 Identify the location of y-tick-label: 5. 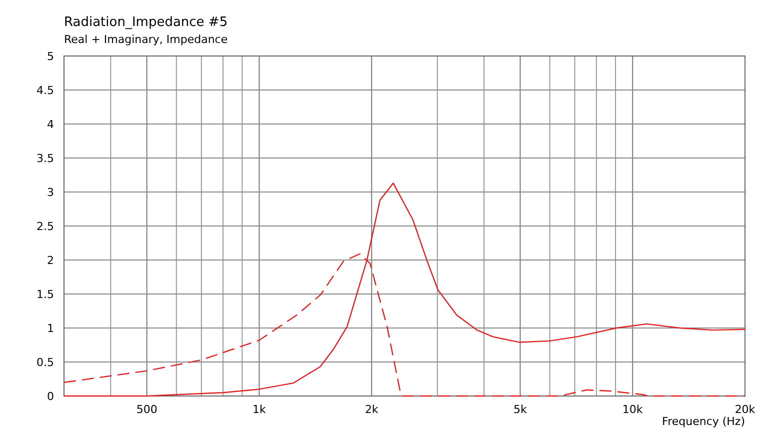
(50, 56).